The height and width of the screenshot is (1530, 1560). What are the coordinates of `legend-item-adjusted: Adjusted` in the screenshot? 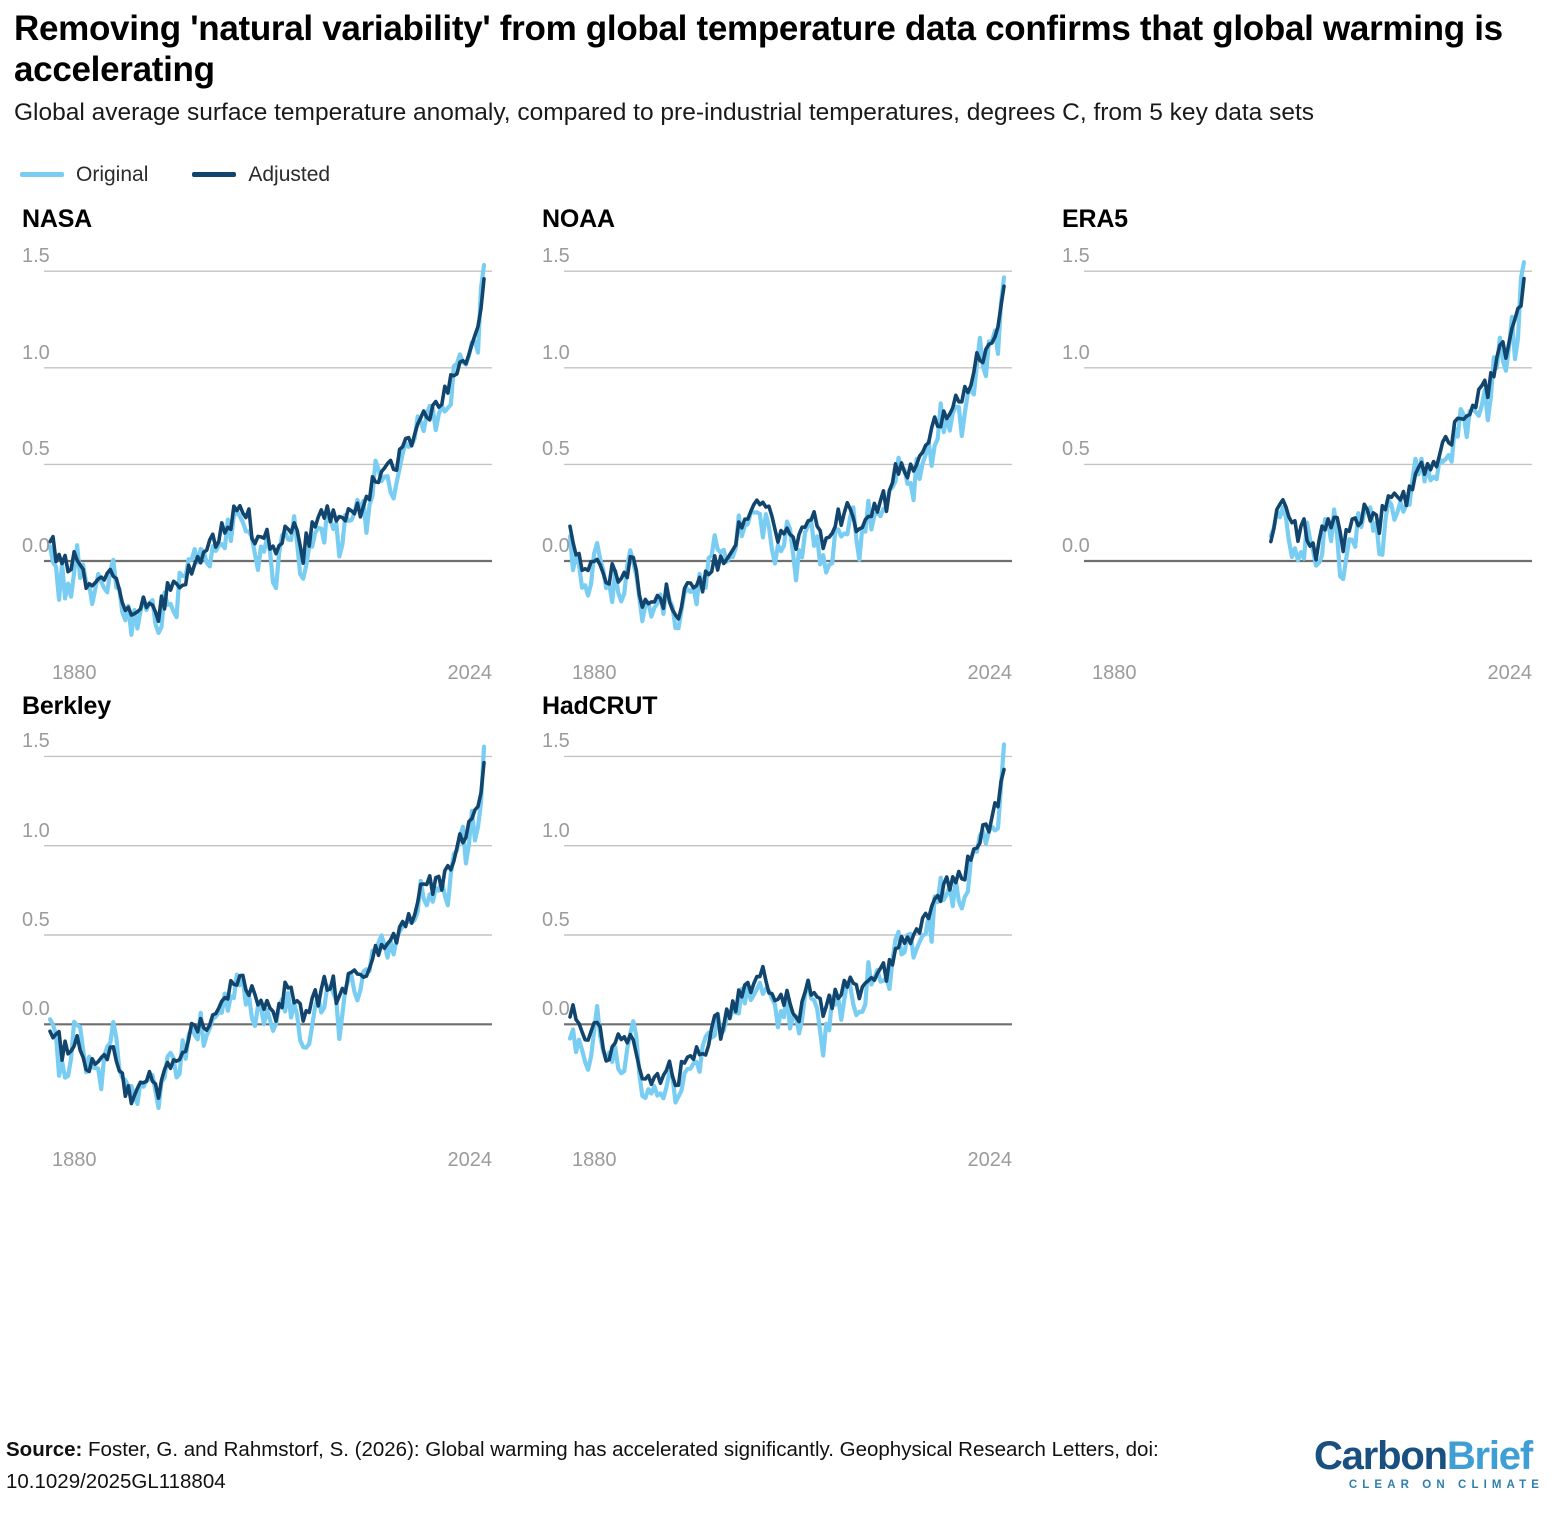 It's located at (261, 175).